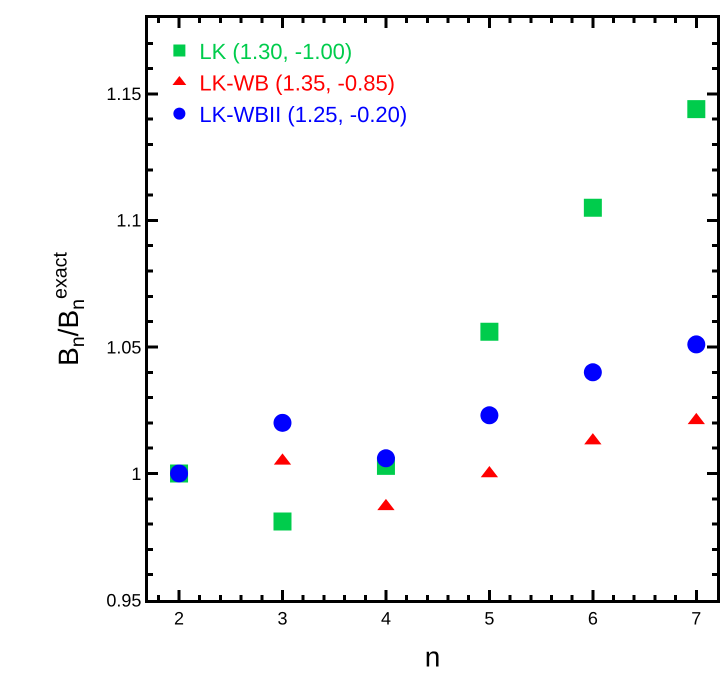 The height and width of the screenshot is (693, 728). I want to click on x-tick-label: 5, so click(489, 618).